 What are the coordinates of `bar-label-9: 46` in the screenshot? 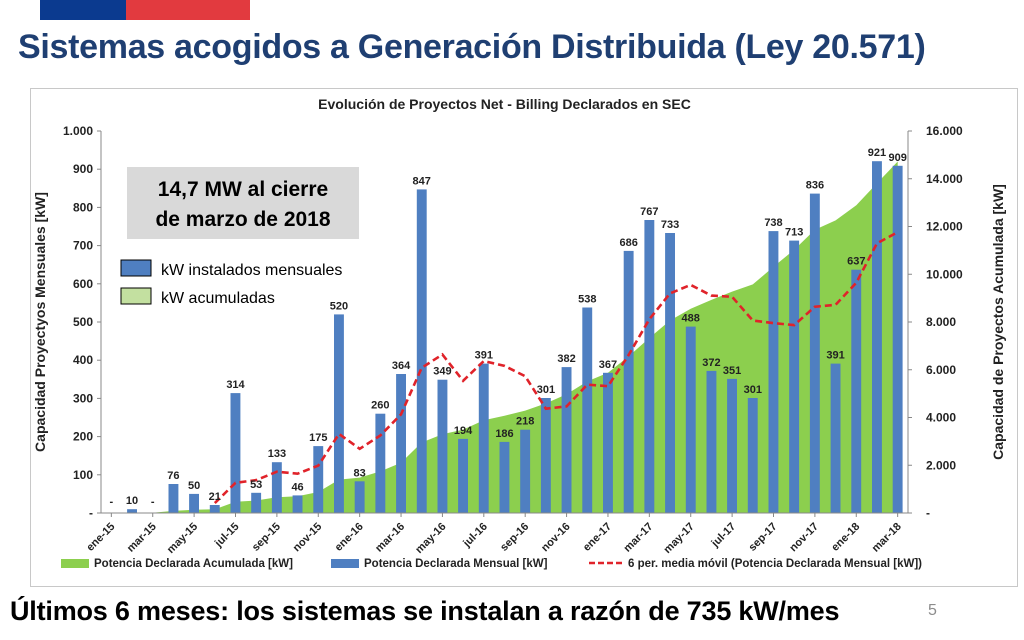 It's located at (297, 487).